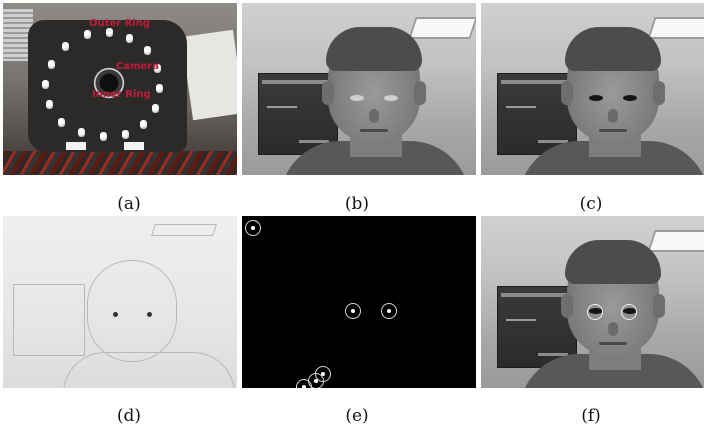 The width and height of the screenshot is (707, 428). I want to click on camera-lens, so click(109, 83).